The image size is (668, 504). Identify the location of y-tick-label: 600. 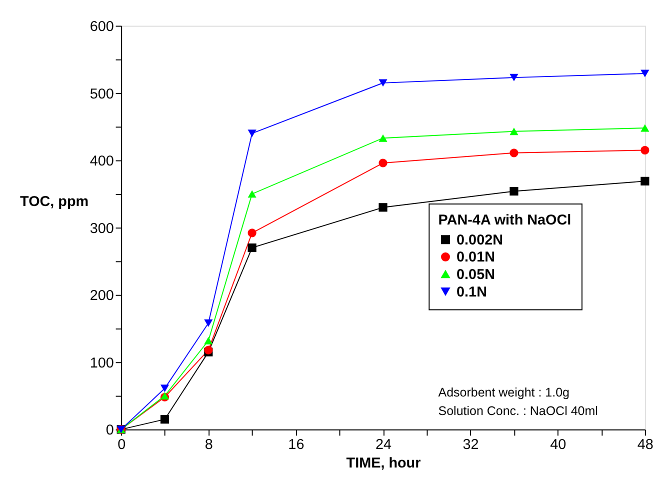
(102, 27).